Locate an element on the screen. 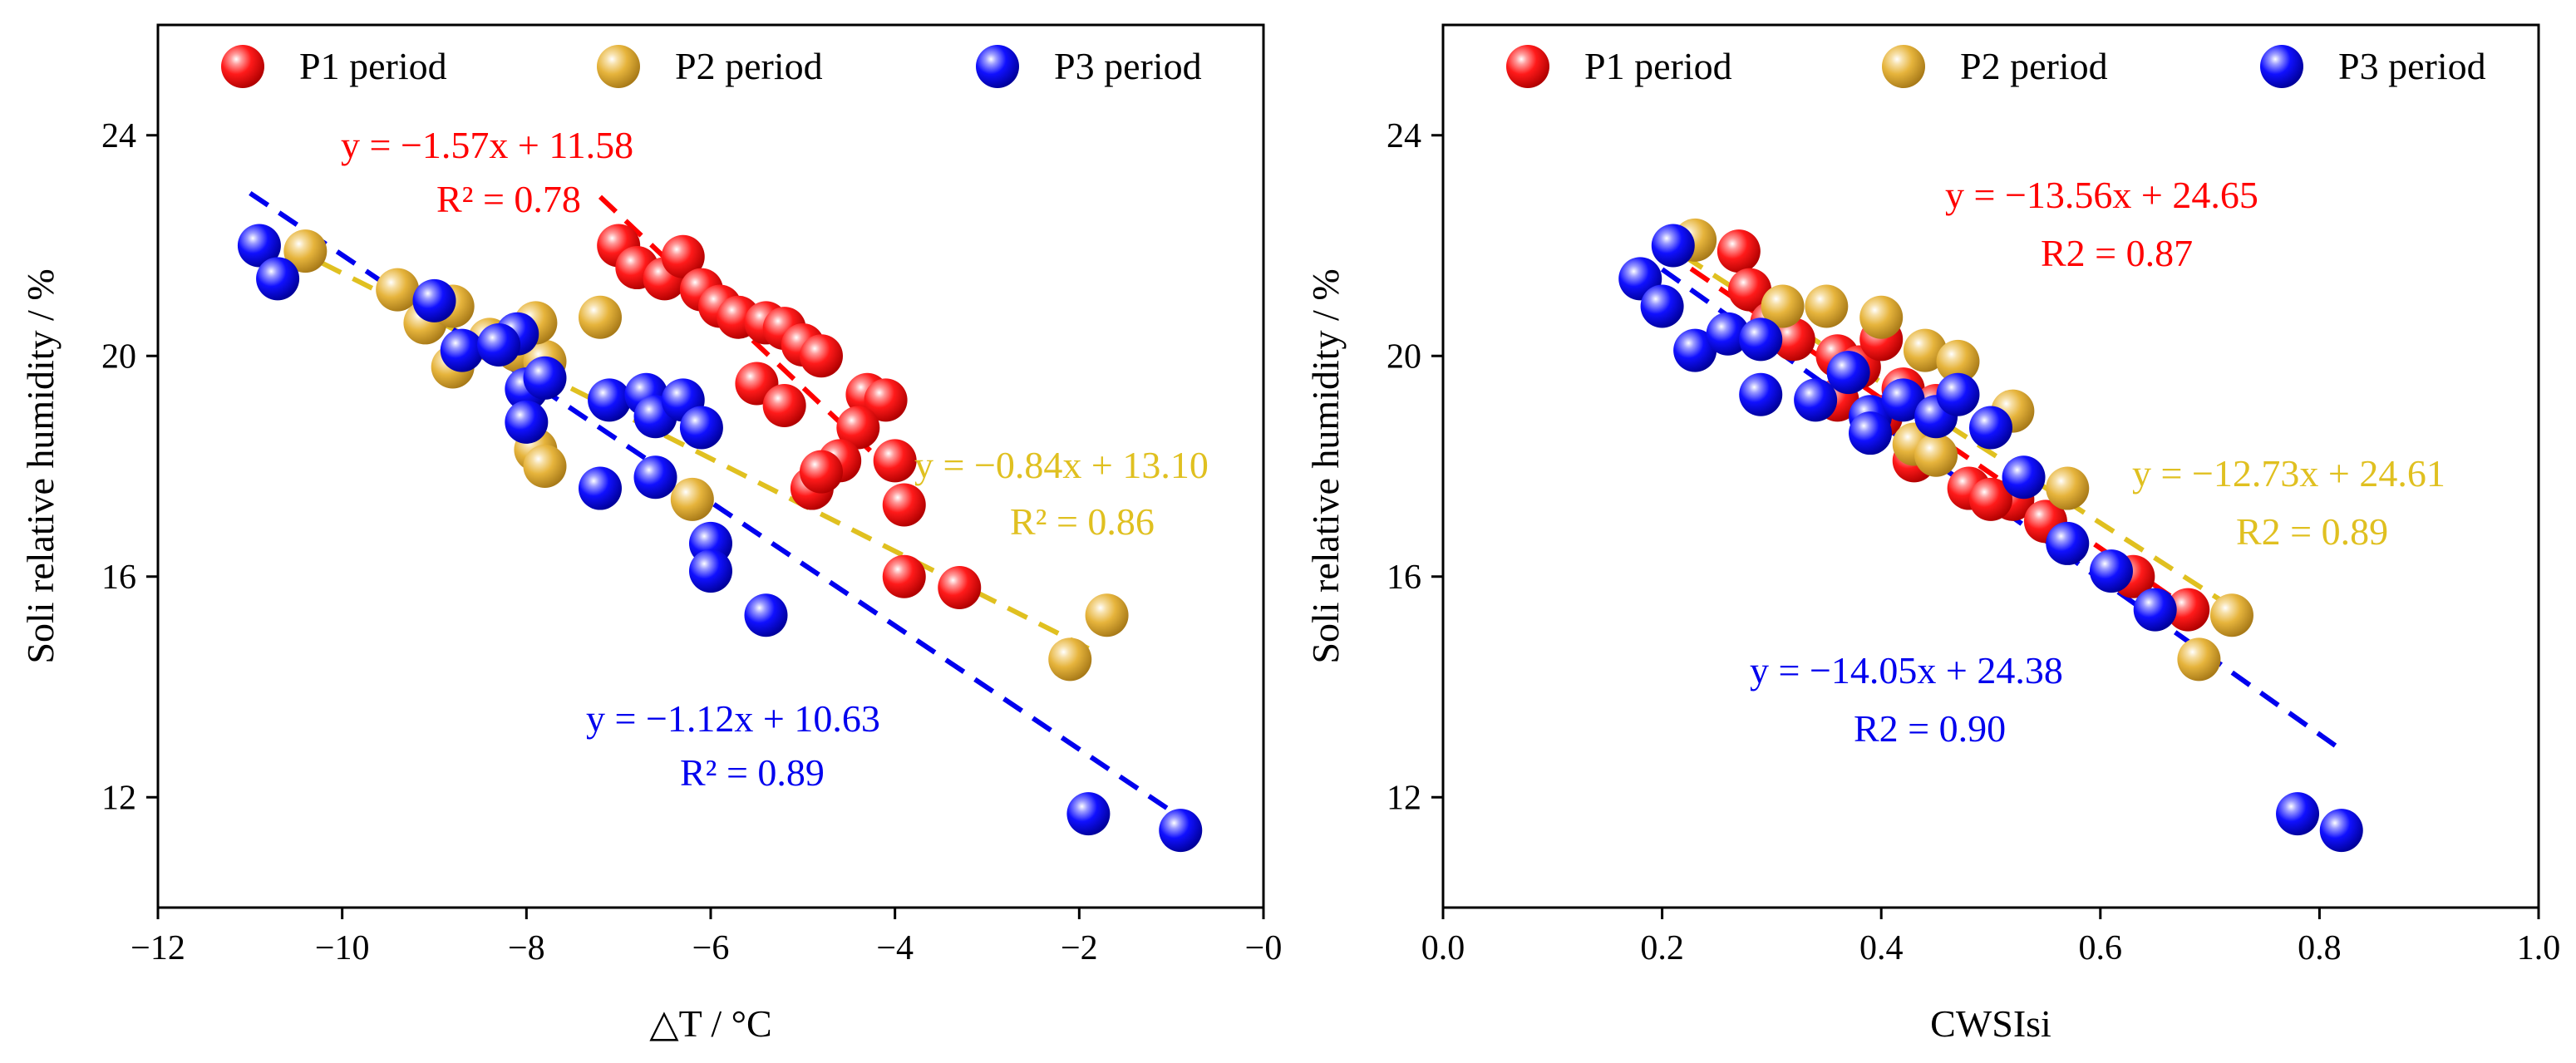  y-axis-title: Soli relative humidity / % is located at coordinates (40, 465).